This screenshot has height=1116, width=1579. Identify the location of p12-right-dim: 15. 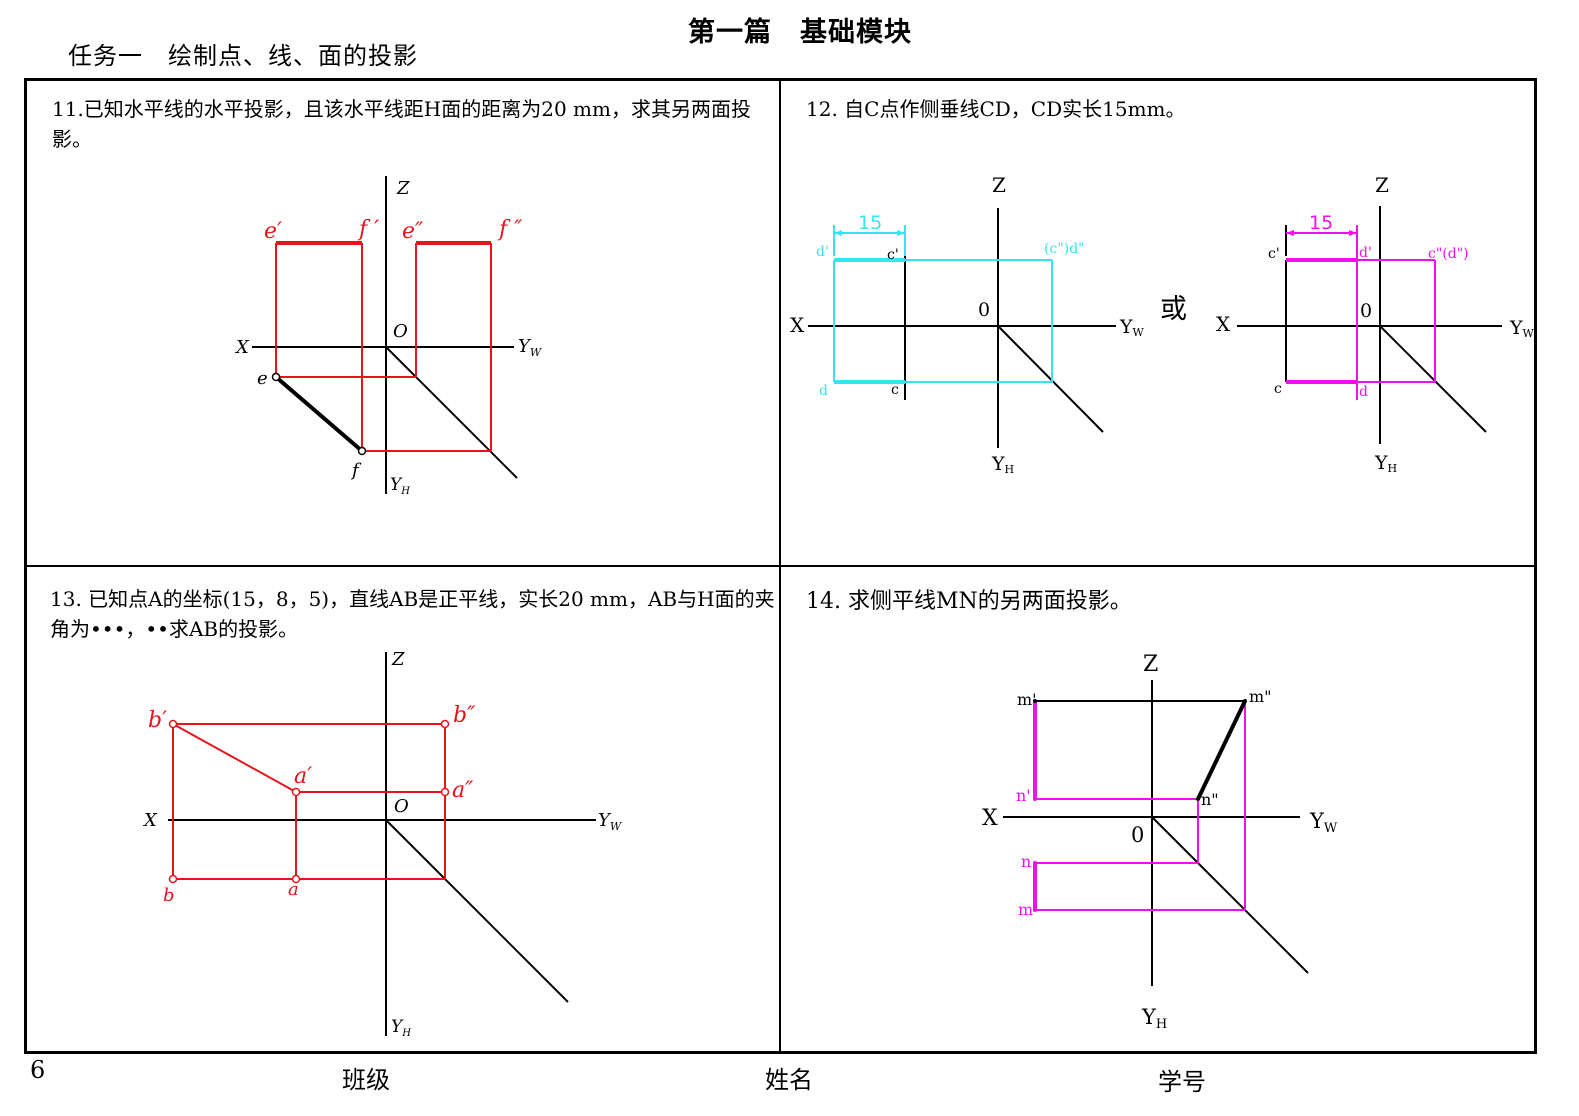
(1321, 223).